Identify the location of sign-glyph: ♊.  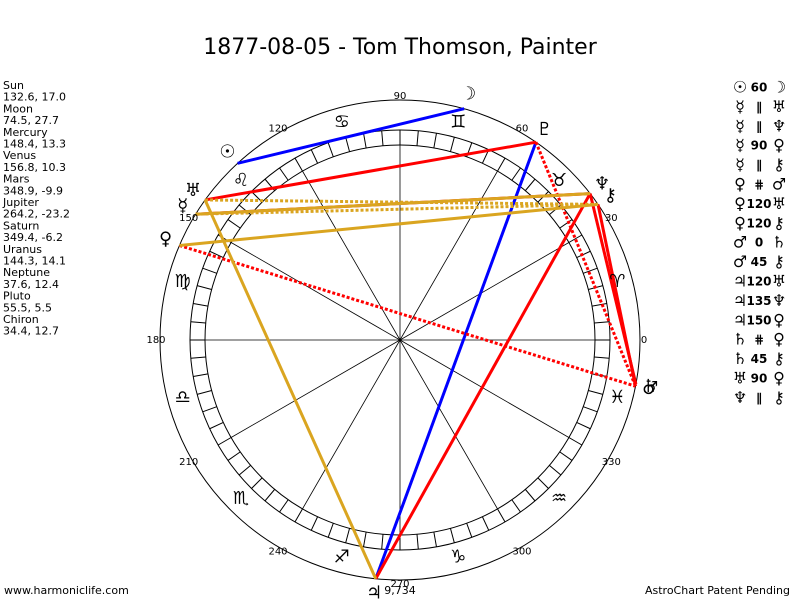
(458, 122).